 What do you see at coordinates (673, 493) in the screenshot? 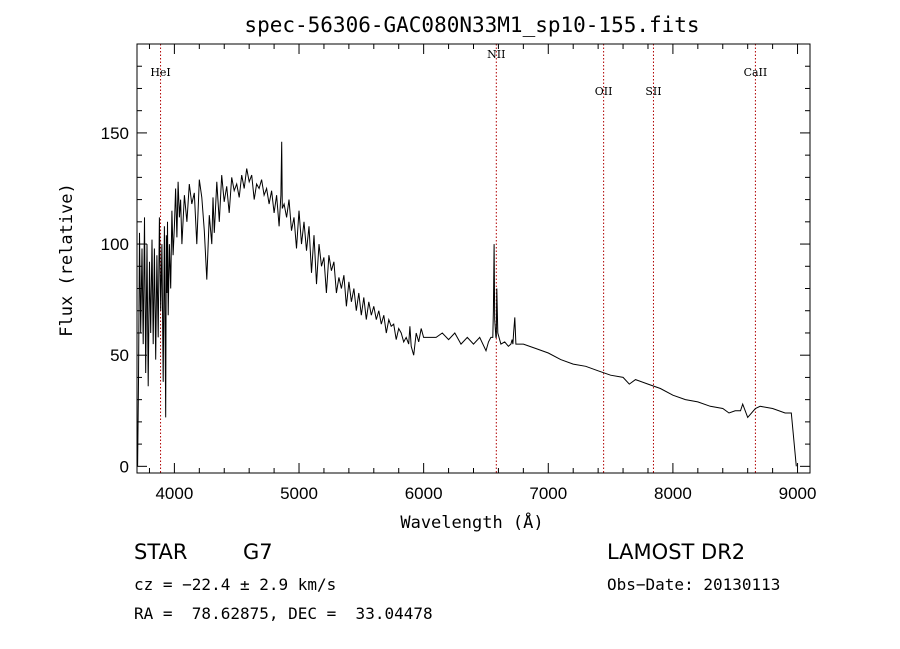
I see `x-tick-label: 8000` at bounding box center [673, 493].